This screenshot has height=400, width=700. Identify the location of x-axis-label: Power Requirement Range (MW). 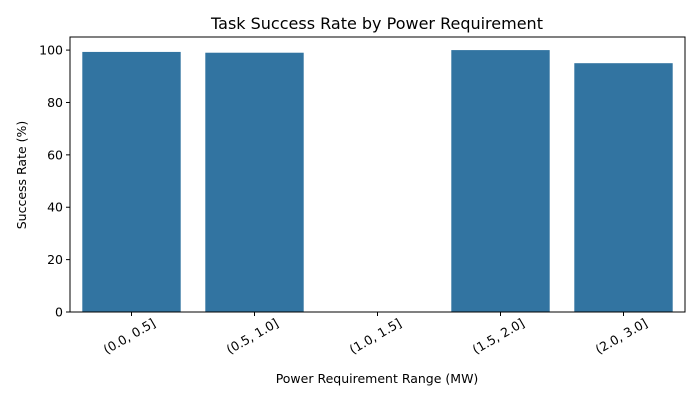
(377, 378).